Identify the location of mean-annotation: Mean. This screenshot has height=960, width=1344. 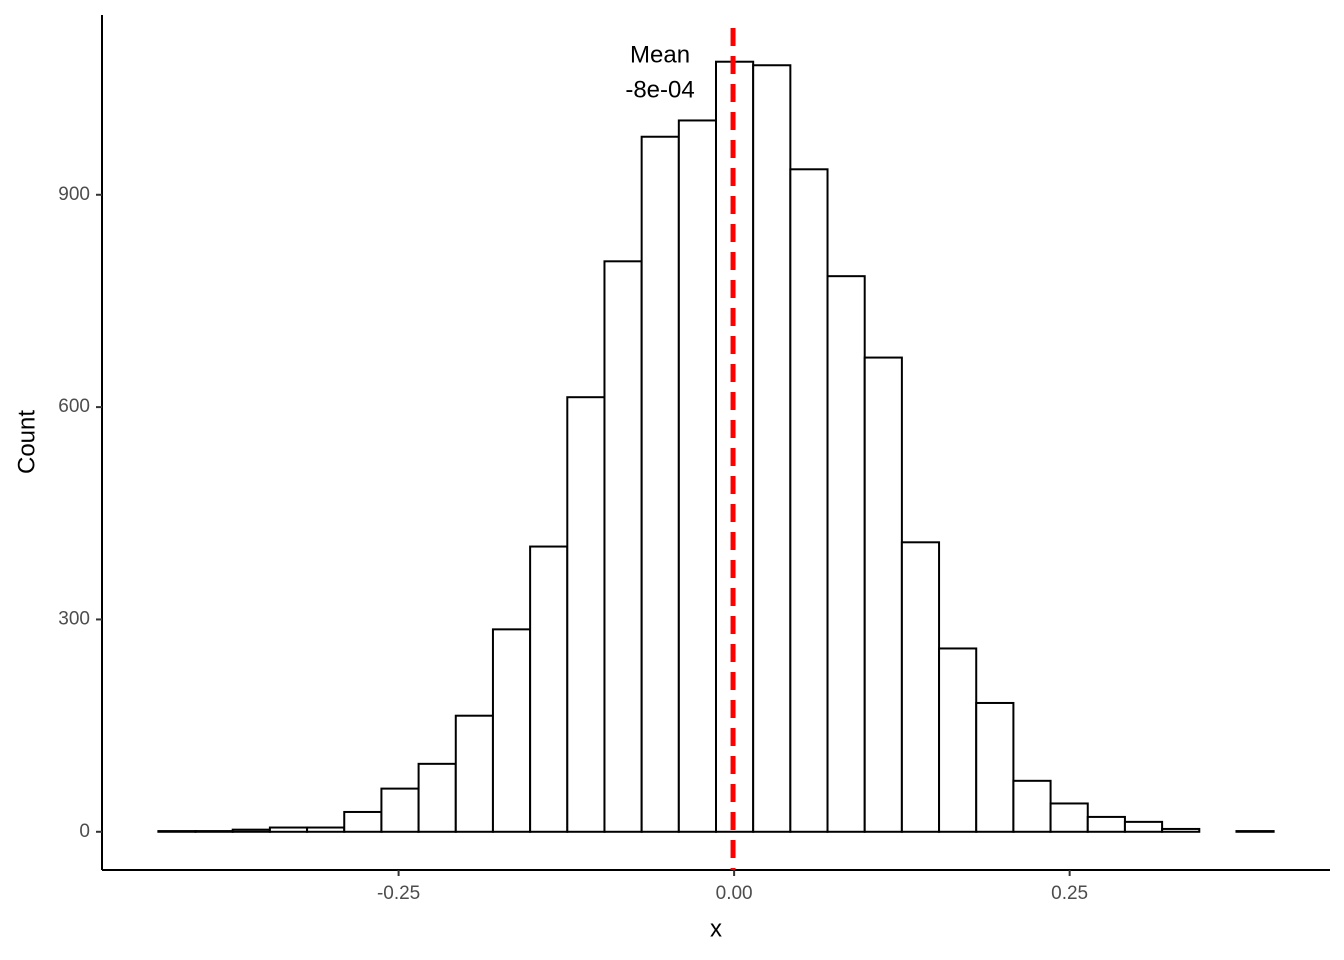
(660, 54).